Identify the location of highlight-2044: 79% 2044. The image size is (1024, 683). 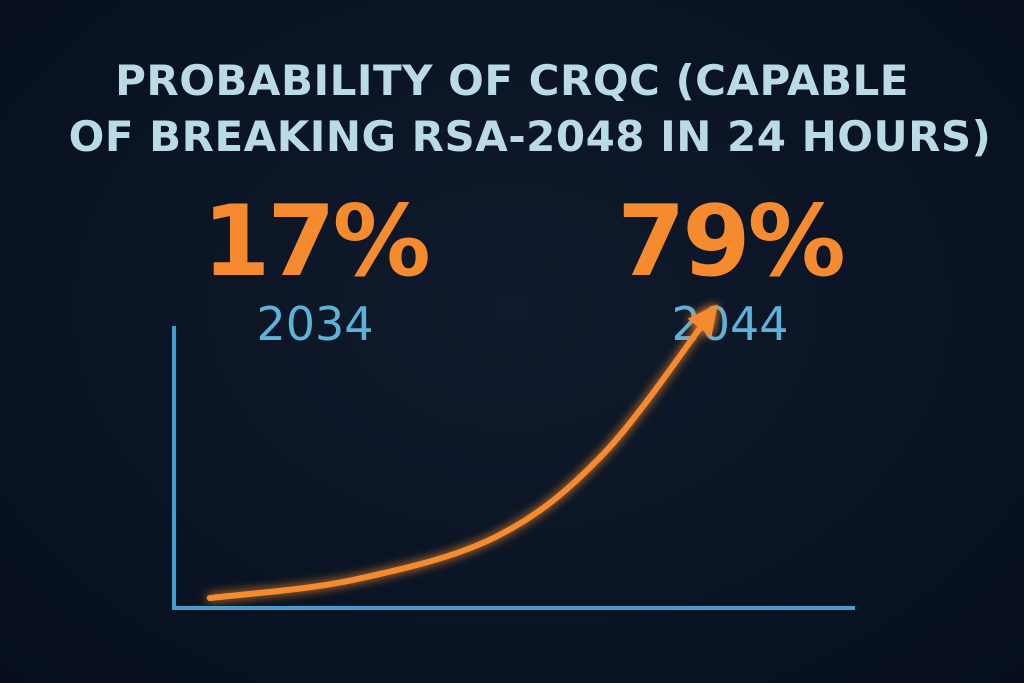
(730, 270).